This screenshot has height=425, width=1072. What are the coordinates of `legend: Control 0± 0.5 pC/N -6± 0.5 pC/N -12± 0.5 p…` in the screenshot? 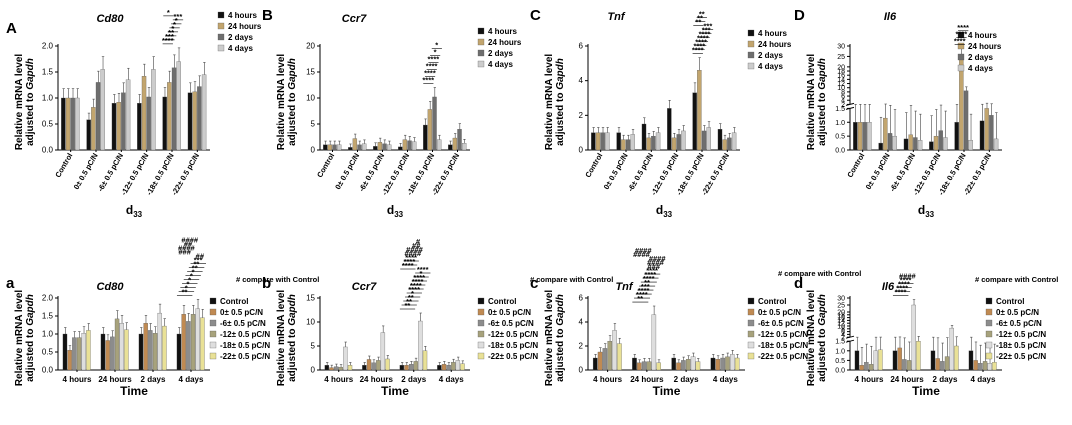 It's located at (1015, 329).